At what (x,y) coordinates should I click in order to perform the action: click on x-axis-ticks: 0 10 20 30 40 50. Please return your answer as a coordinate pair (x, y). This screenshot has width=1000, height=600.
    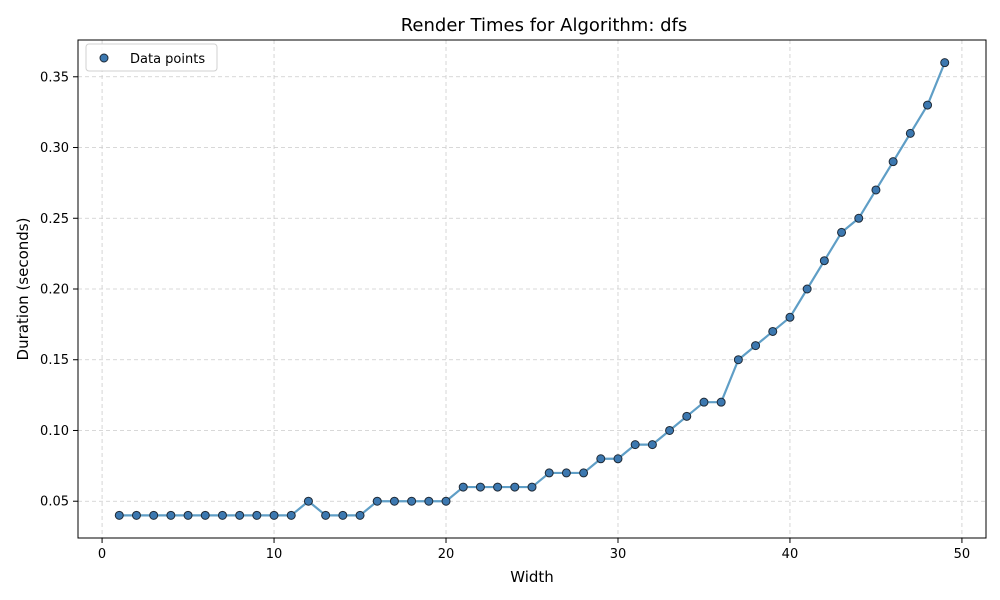
    Looking at the image, I should click on (534, 550).